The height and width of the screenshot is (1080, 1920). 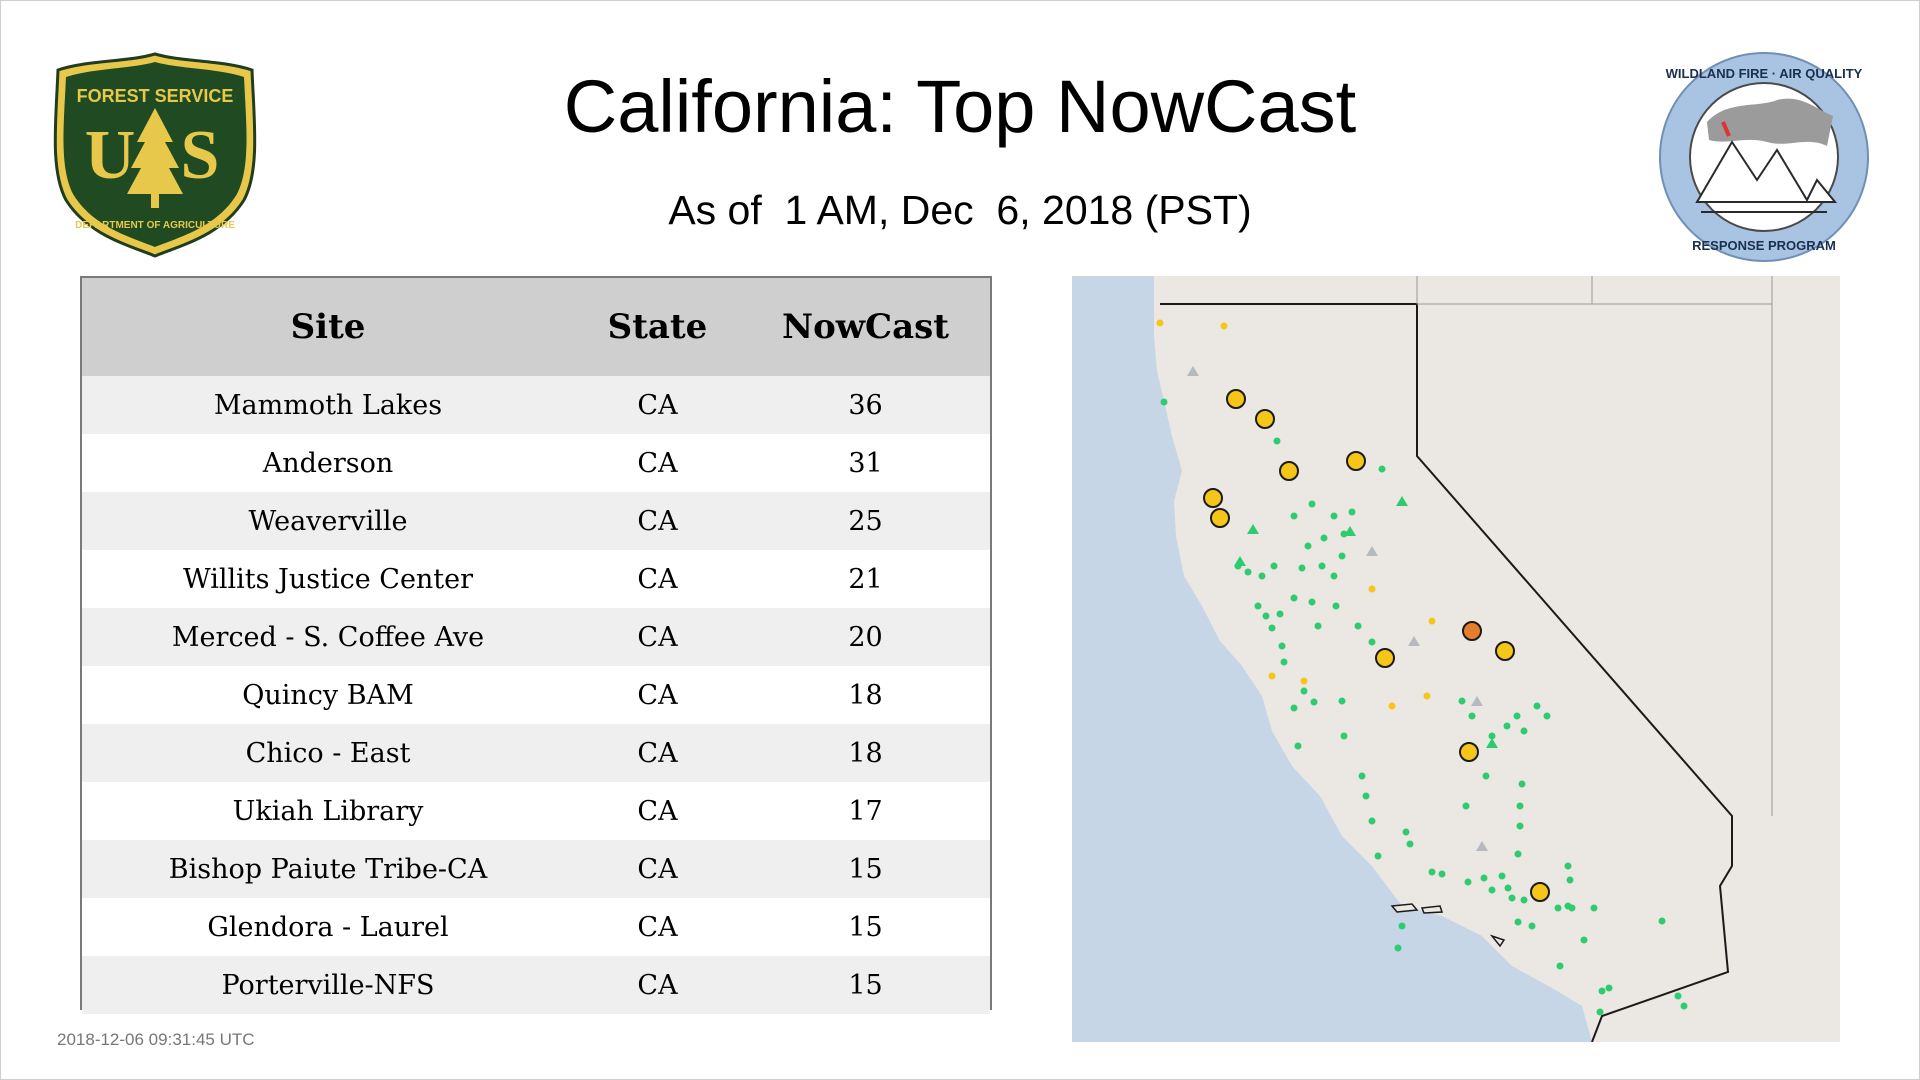 I want to click on cell-site: Willits Justice Center, so click(x=328, y=579).